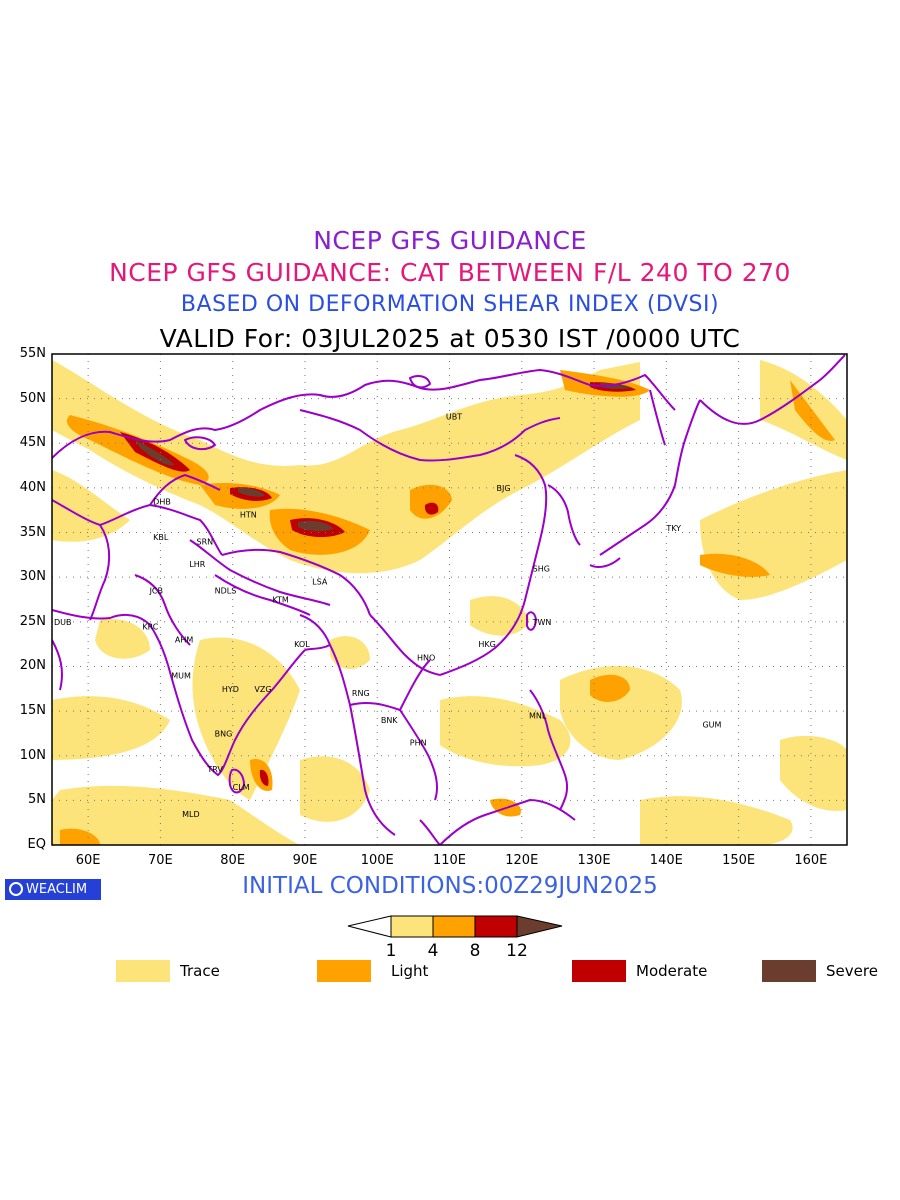 Image resolution: width=900 pixels, height=1200 pixels. I want to click on city-label: PHN, so click(418, 742).